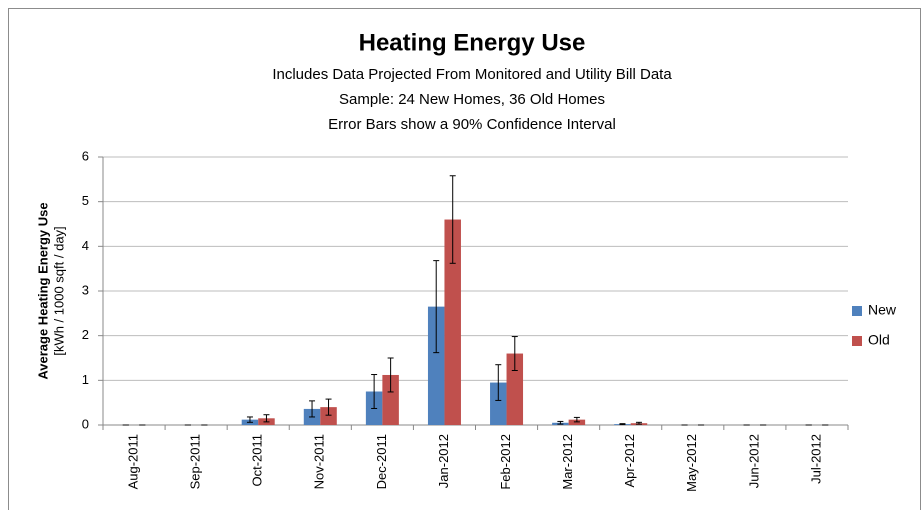 This screenshot has height=510, width=922. I want to click on x-tick-label: Sep-2011, so click(195, 461).